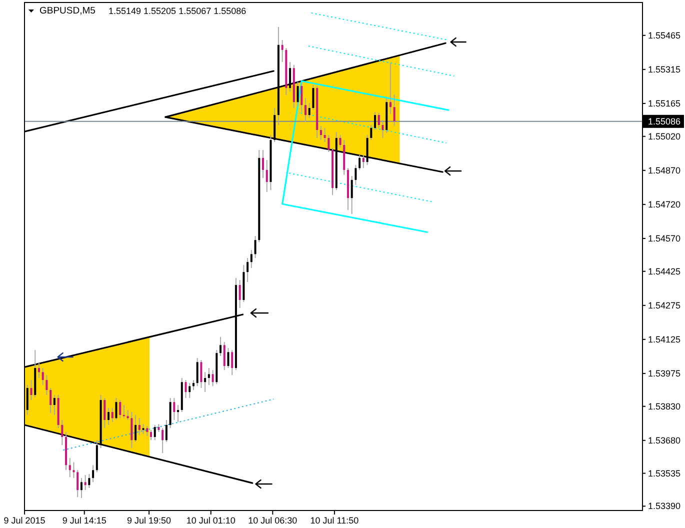 Image resolution: width=685 pixels, height=528 pixels. Describe the element at coordinates (25, 521) in the screenshot. I see `x-tick-label: 9 Jul 2015` at that location.